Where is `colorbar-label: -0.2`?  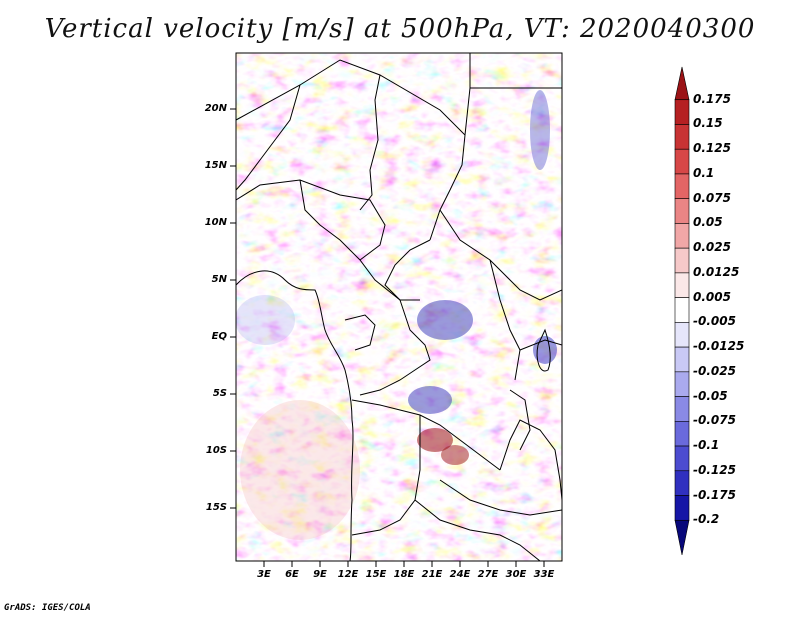 colorbar-label: -0.2 is located at coordinates (706, 519).